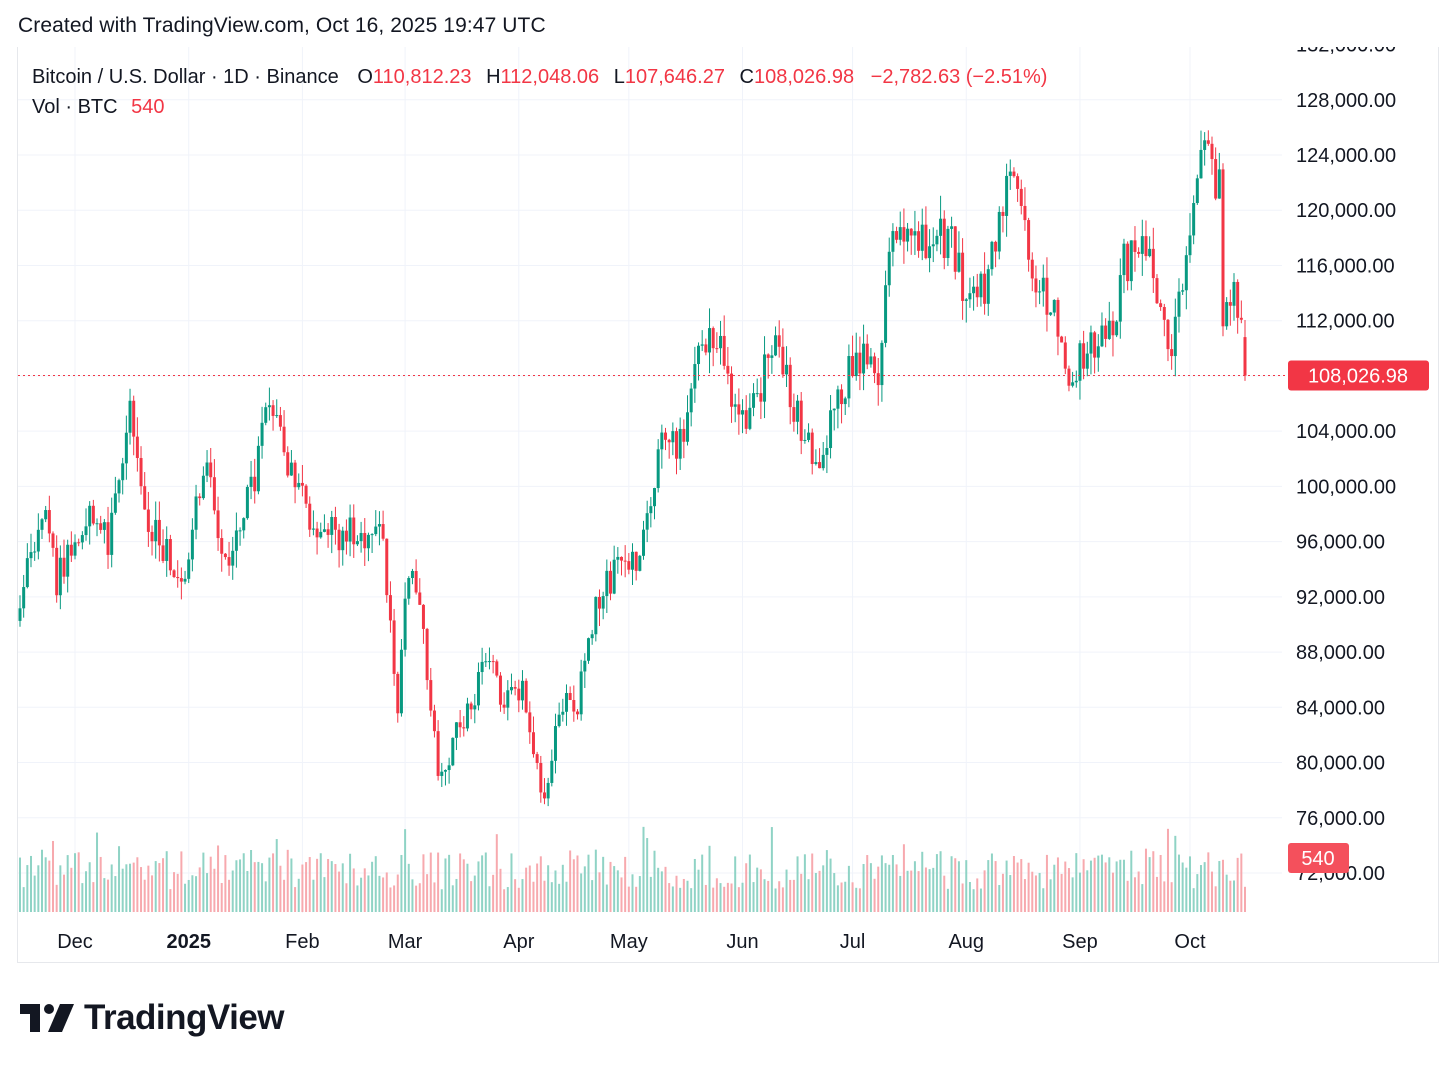 The width and height of the screenshot is (1456, 1070). Describe the element at coordinates (632, 869) in the screenshot. I see `volume-bars` at that location.